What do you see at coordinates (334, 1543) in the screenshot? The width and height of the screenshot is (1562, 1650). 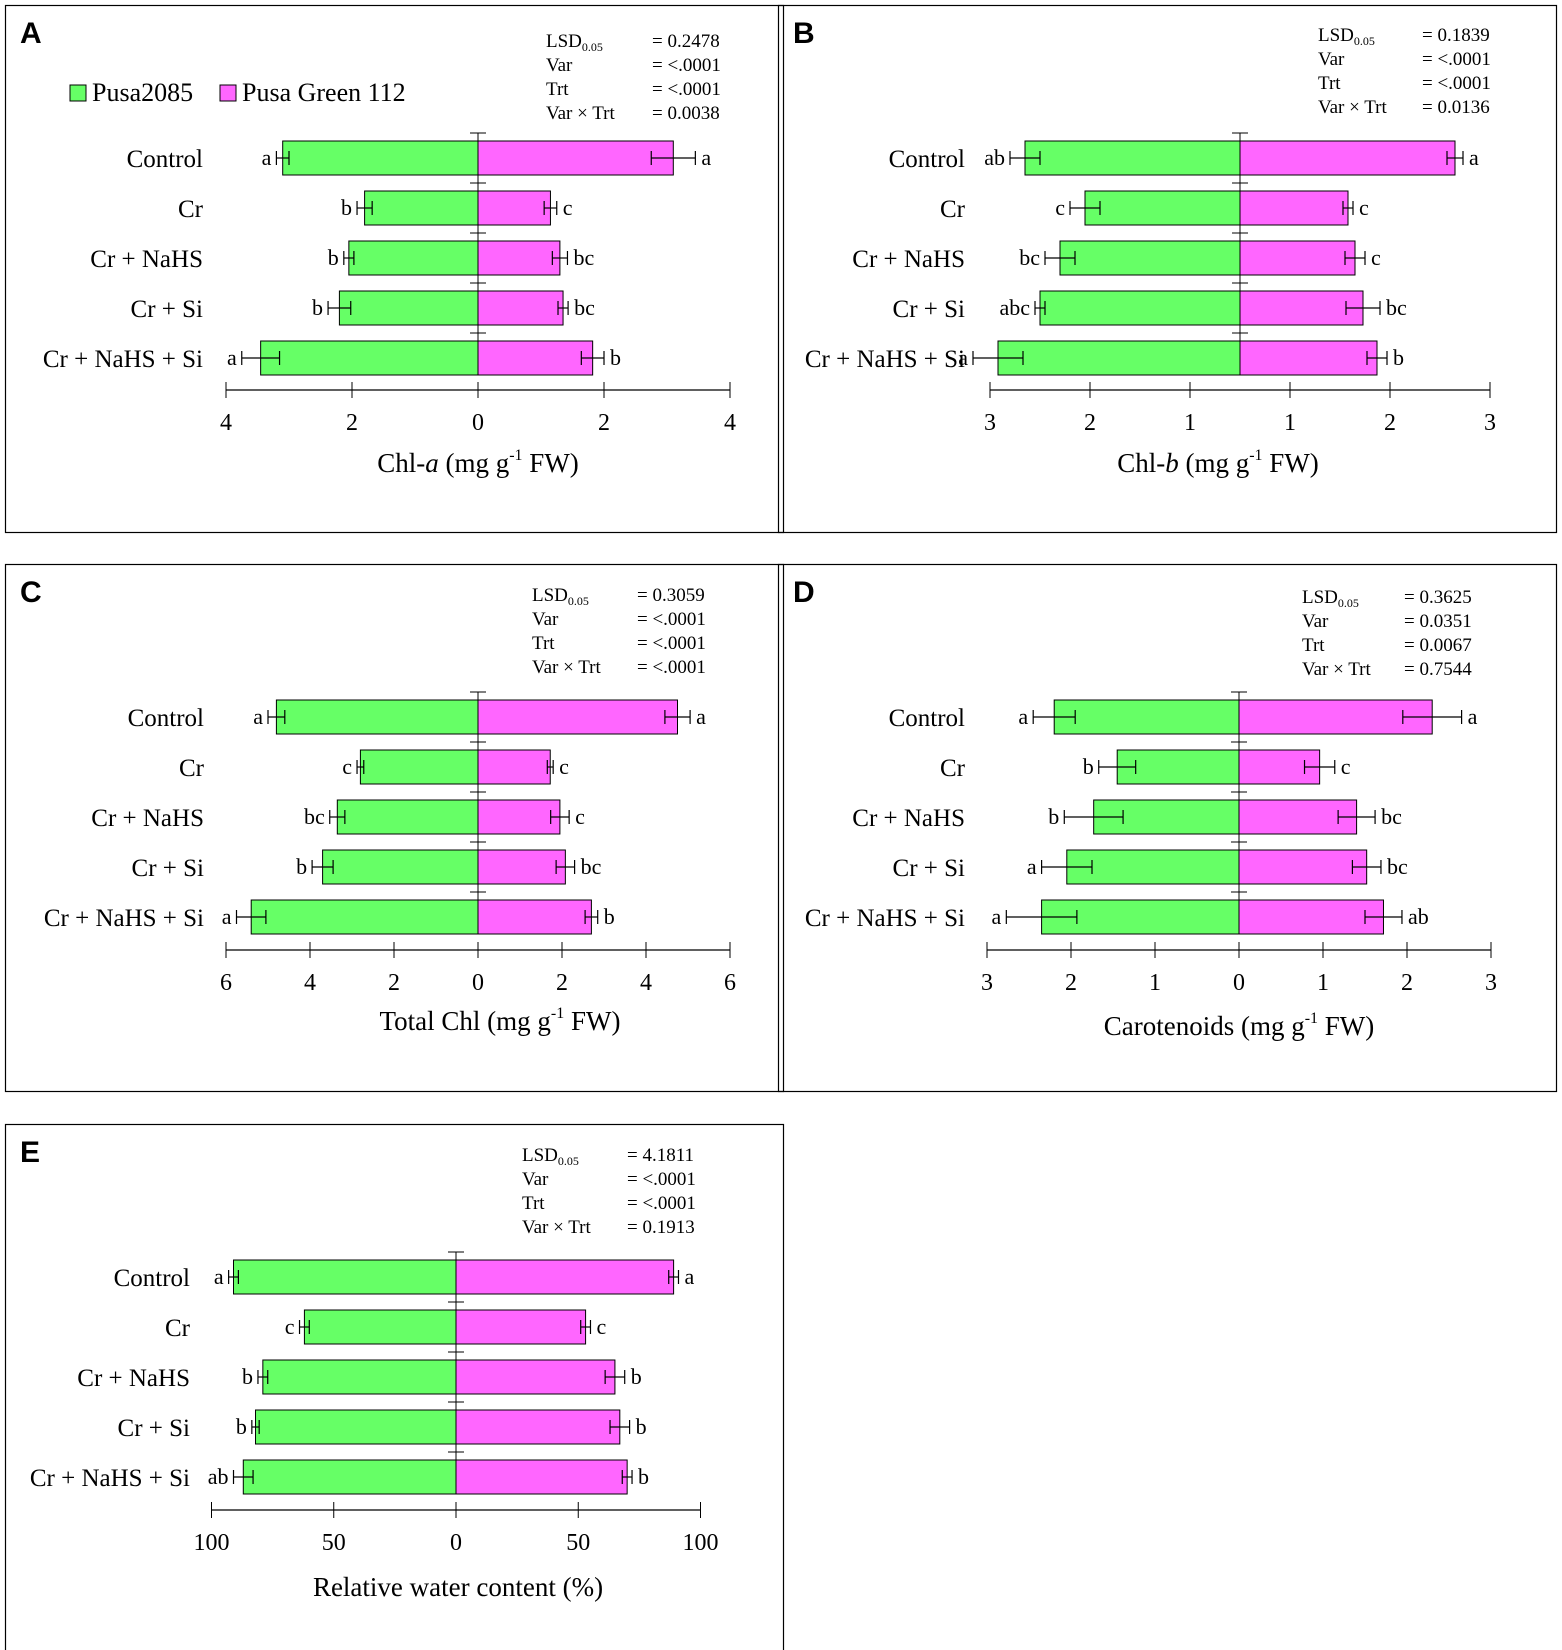 I see `x-tick-label: 50` at bounding box center [334, 1543].